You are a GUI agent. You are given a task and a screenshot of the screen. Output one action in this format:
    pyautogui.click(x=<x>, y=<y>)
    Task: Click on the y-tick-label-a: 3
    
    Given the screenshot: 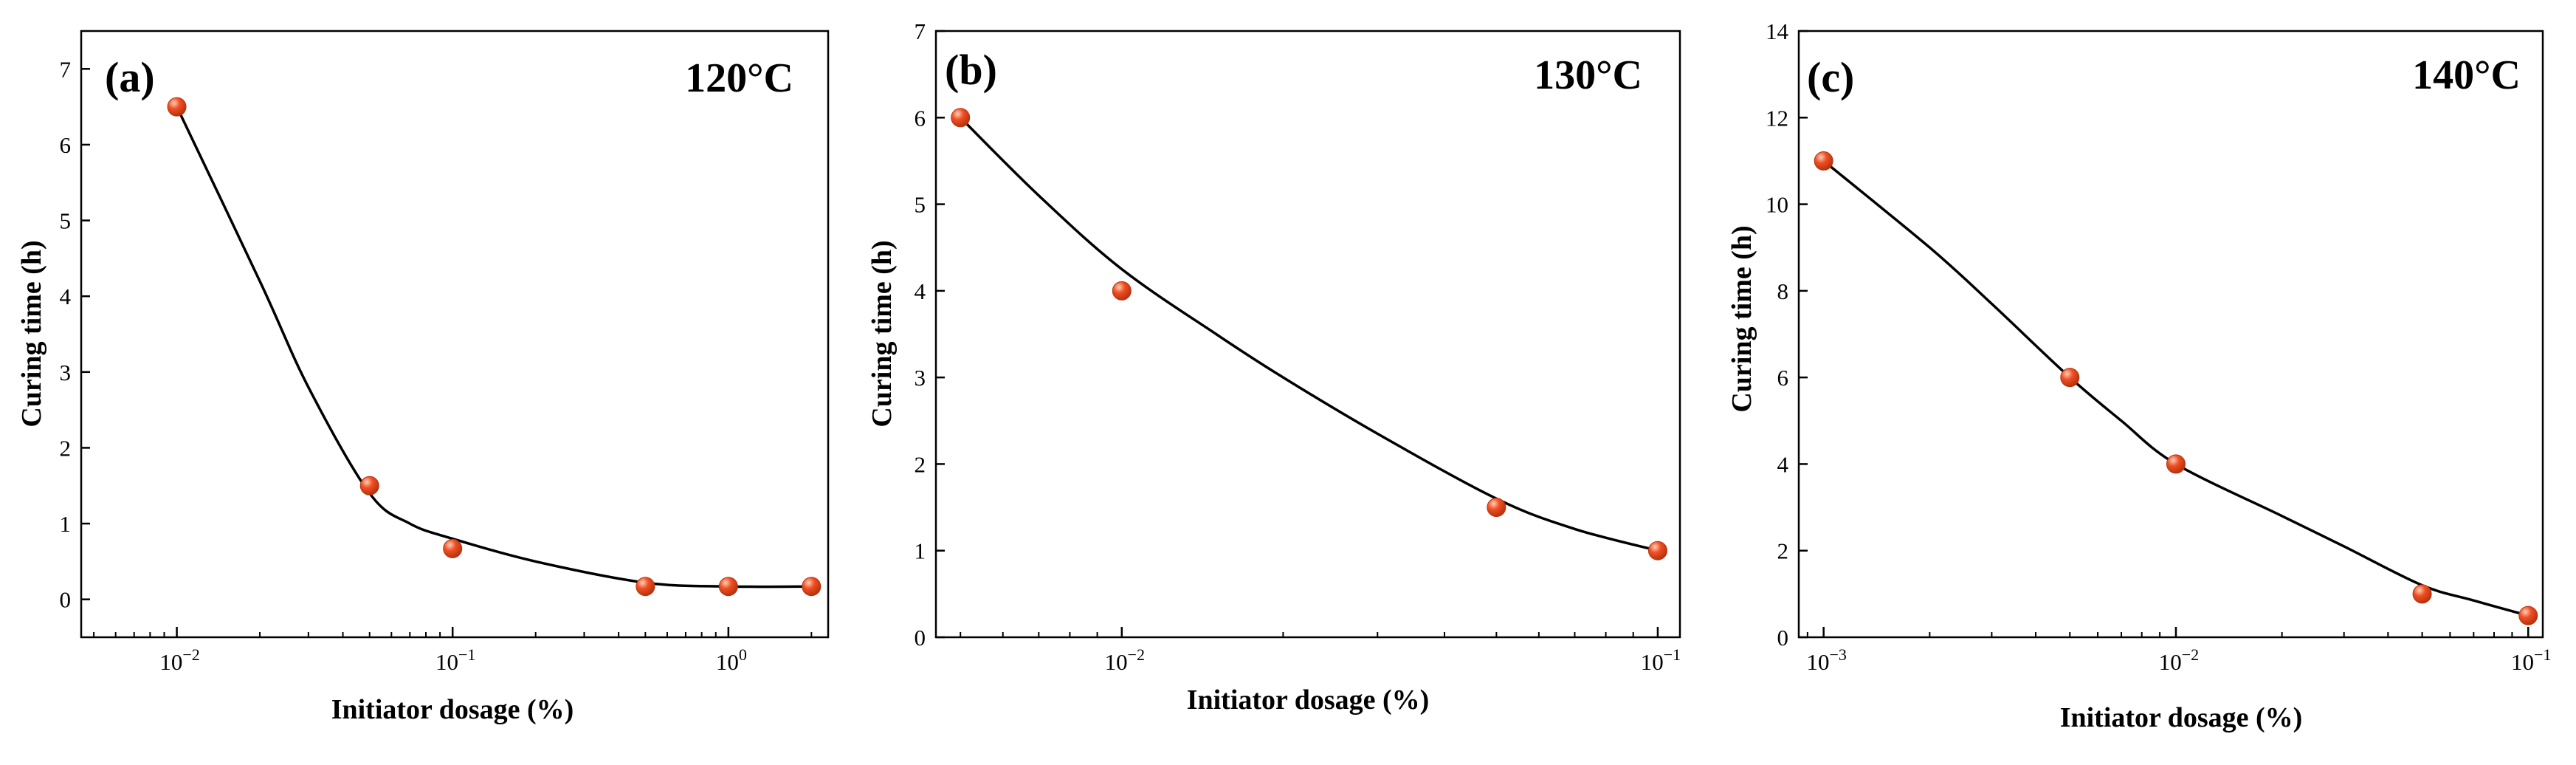 What is the action you would take?
    pyautogui.click(x=66, y=372)
    